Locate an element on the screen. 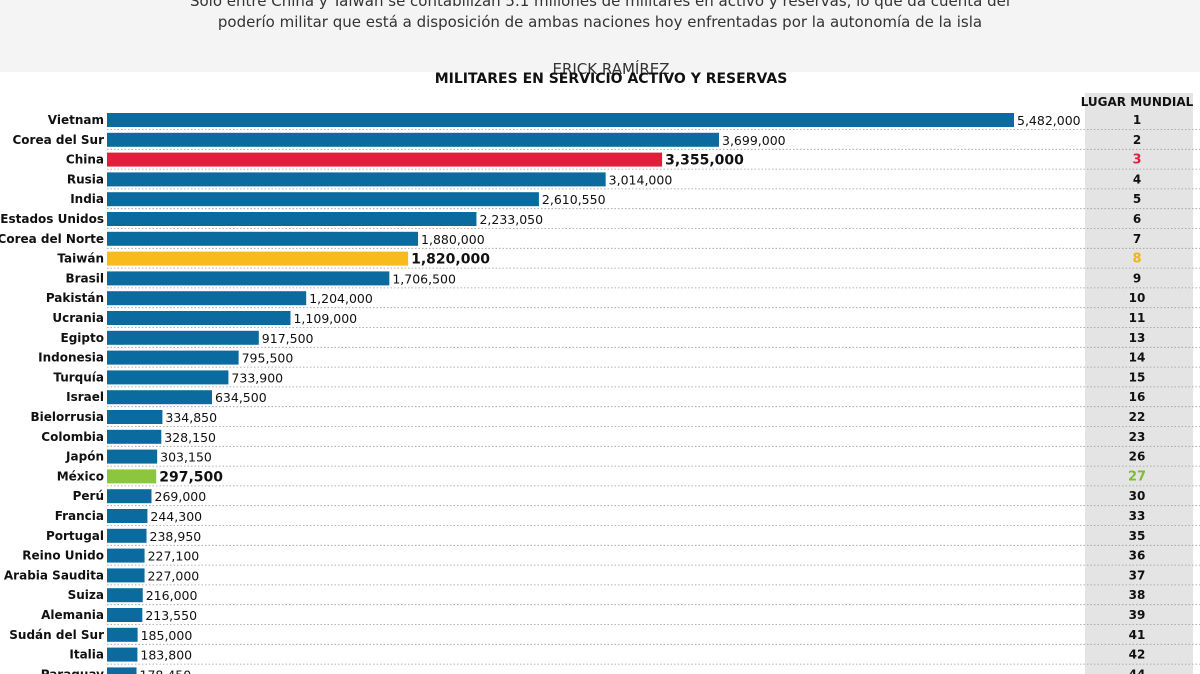 This screenshot has height=674, width=1200. value-label: 213,550 is located at coordinates (171, 615).